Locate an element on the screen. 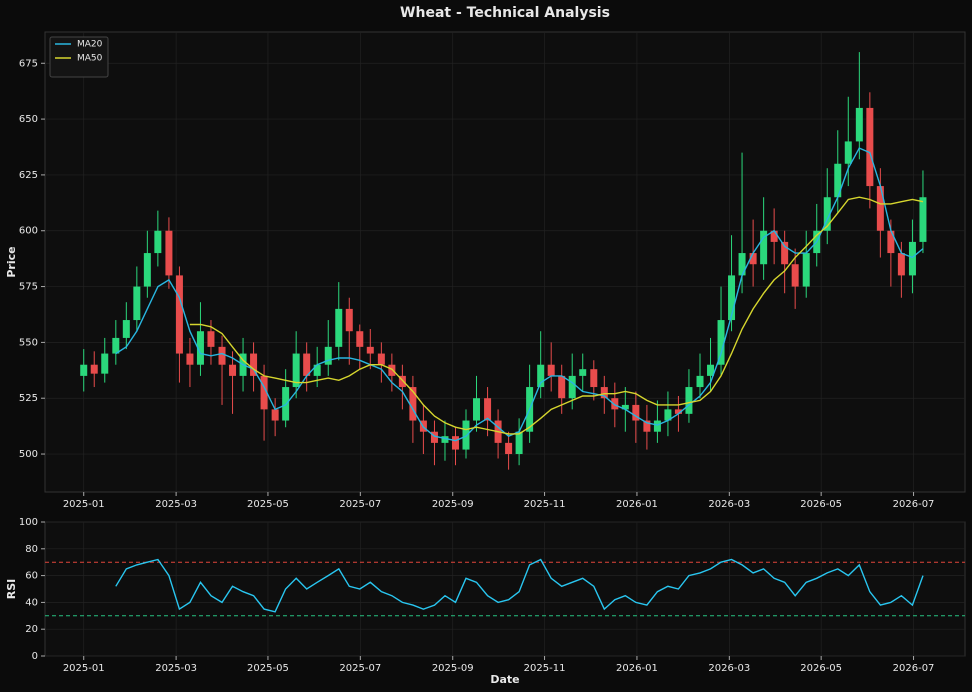  y-tick-label: 600 is located at coordinates (28, 231).